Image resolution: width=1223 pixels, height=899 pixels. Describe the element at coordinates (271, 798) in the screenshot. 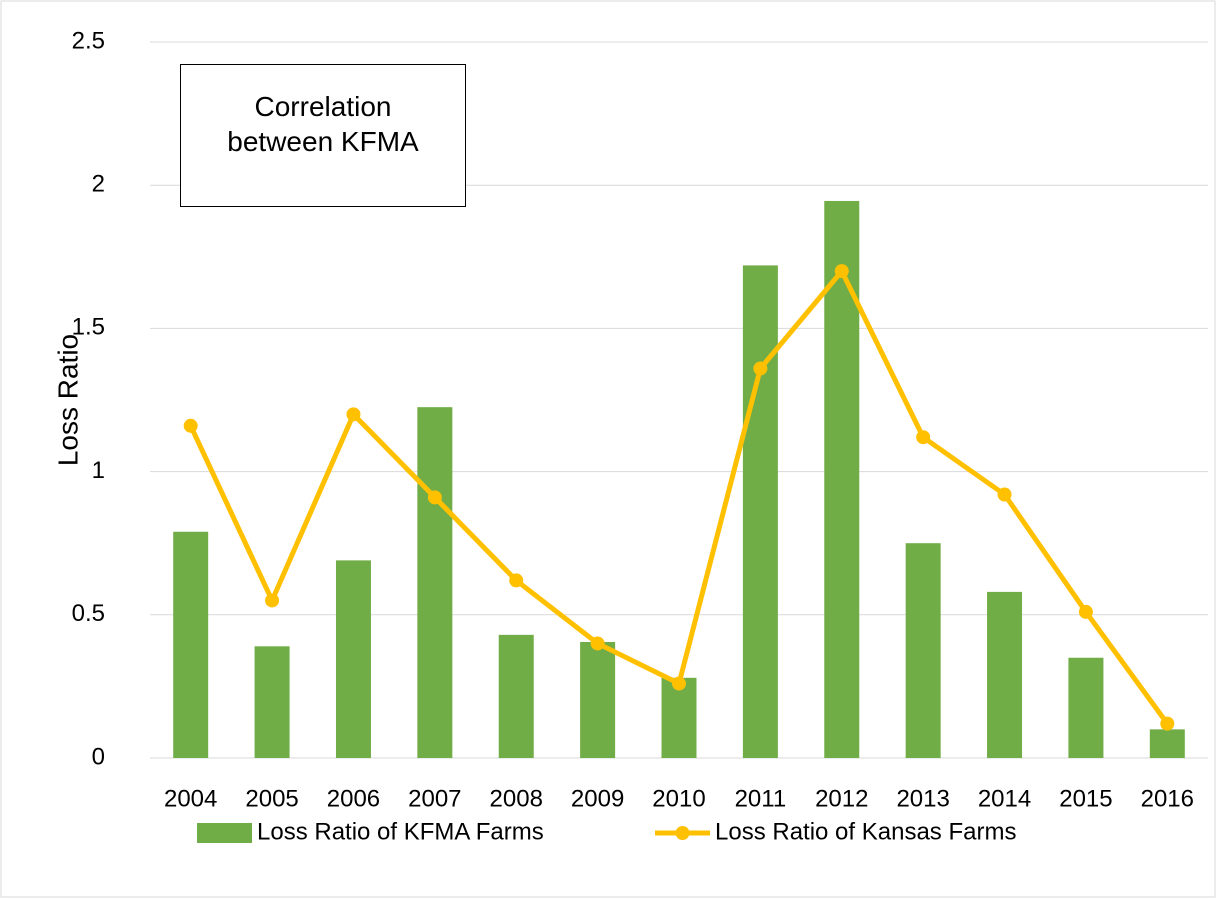

I see `x-tick-label: 2005` at that location.